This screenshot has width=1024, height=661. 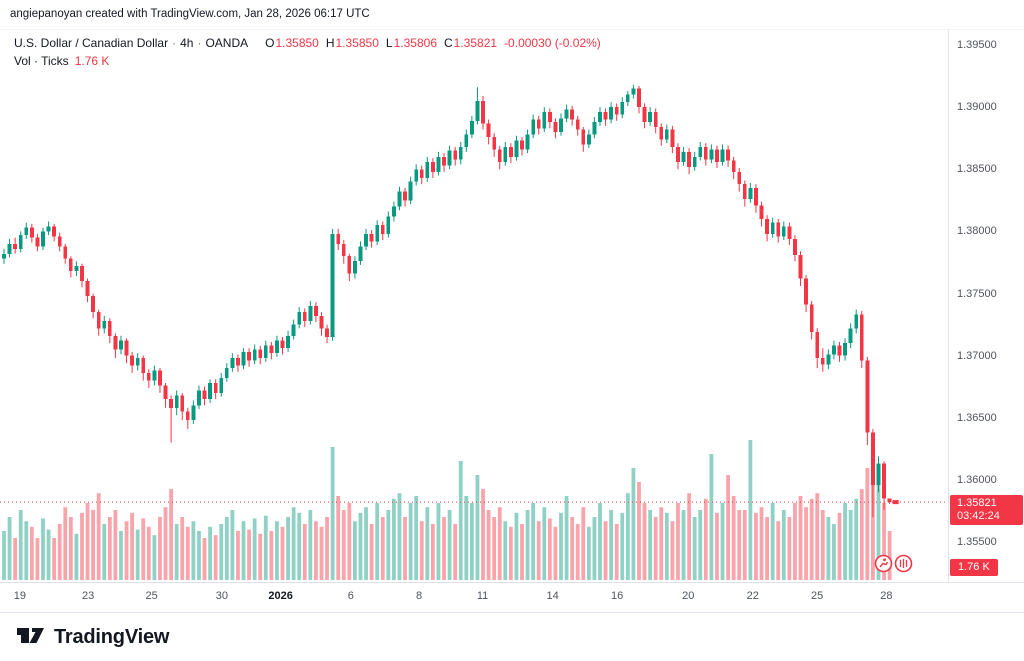 I want to click on time-axis-label: 20, so click(x=688, y=596).